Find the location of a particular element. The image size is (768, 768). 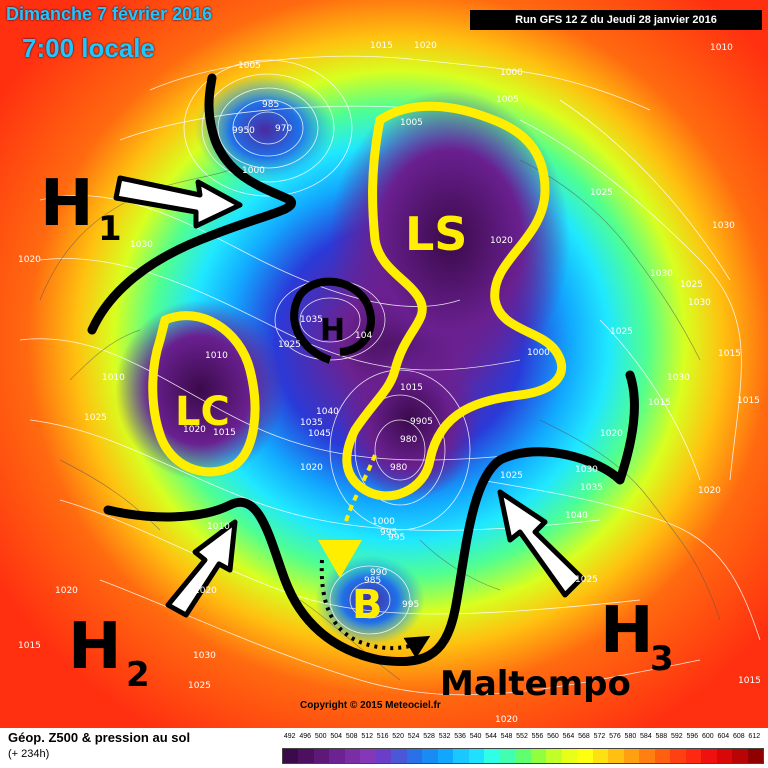

purple-trough-east is located at coordinates (450, 240).